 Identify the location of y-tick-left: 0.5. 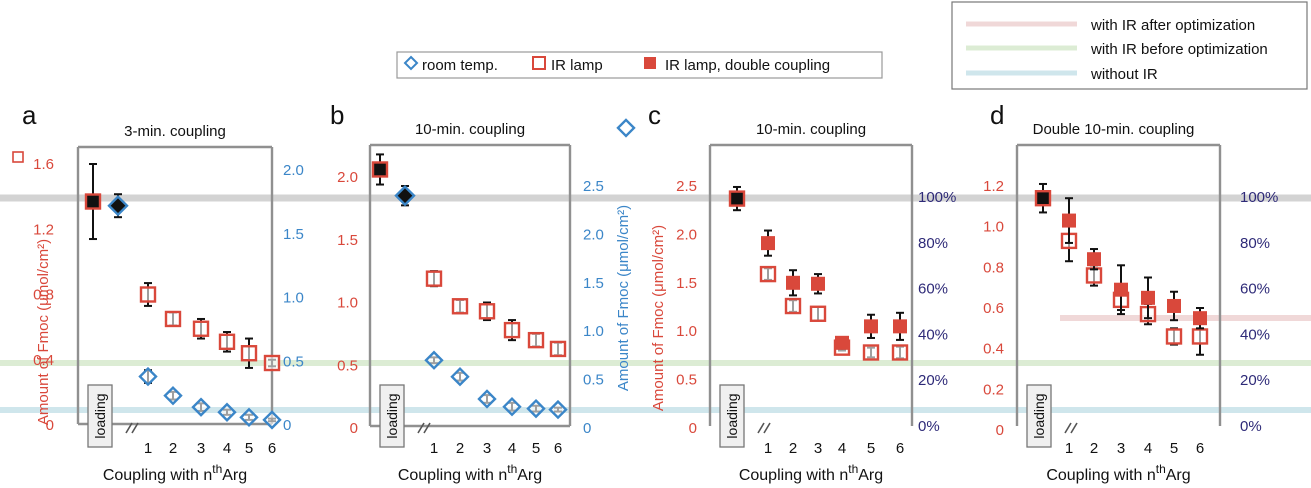
(686, 380).